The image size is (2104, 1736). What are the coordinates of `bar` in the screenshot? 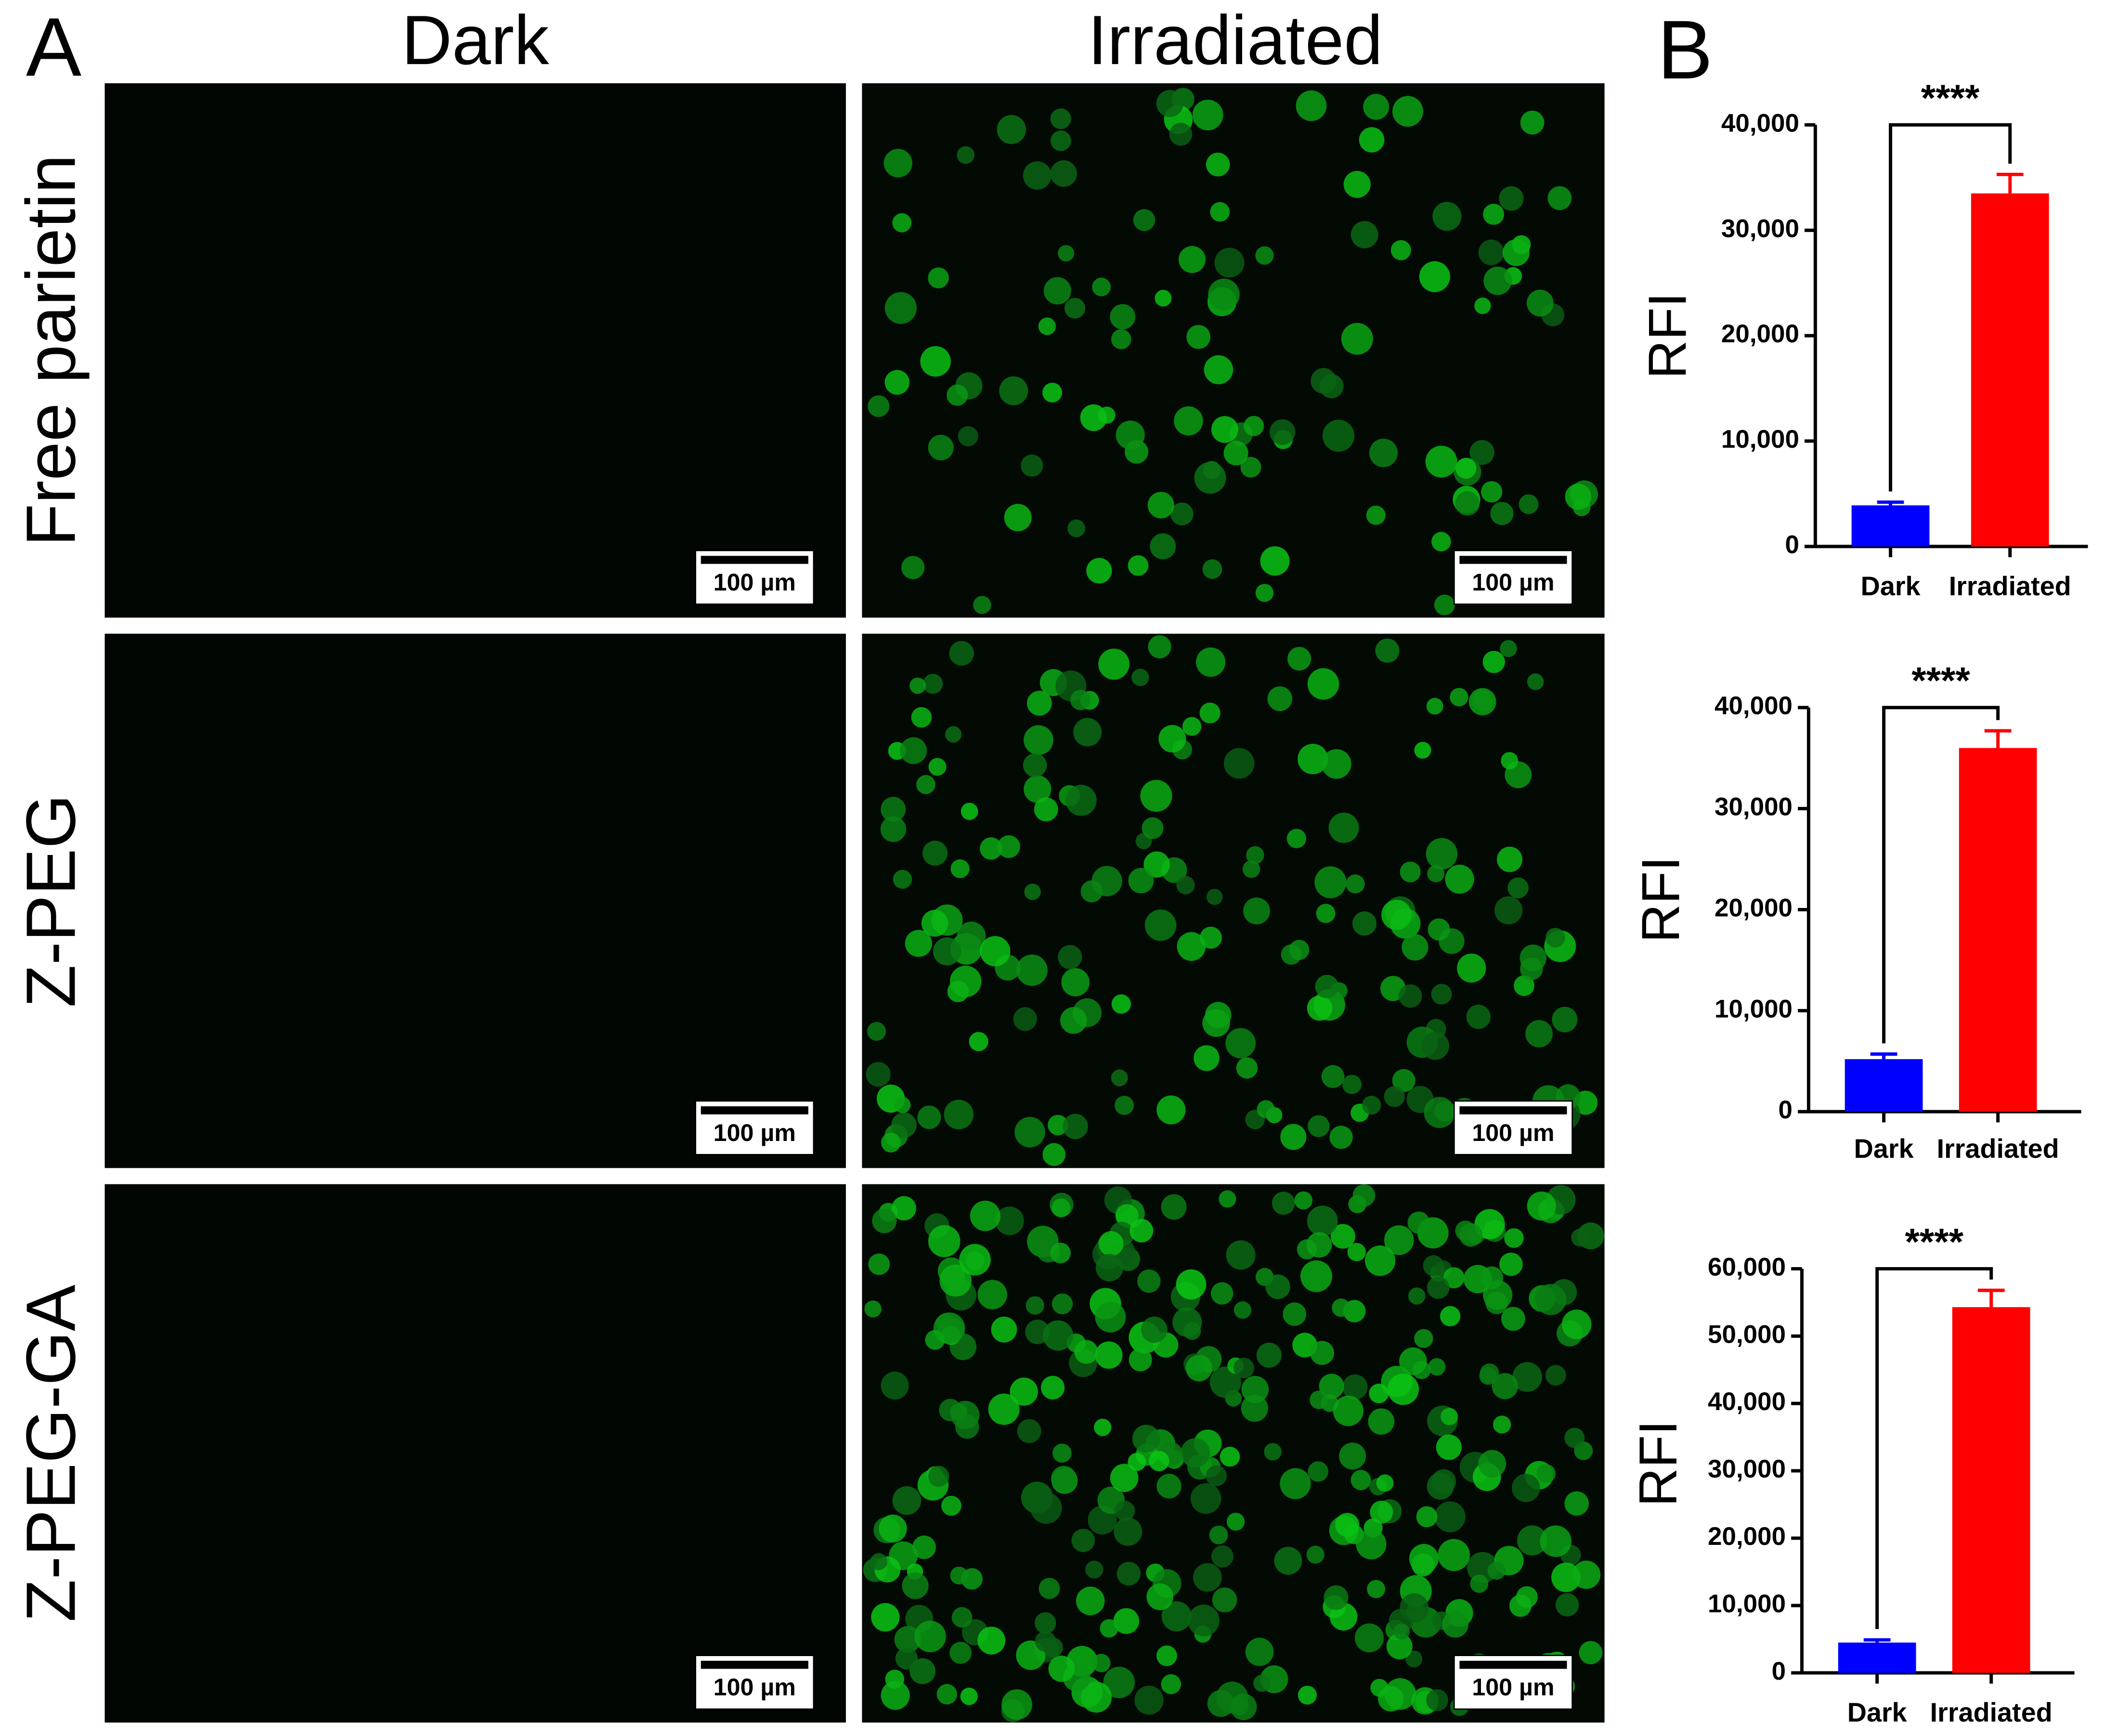 It's located at (1991, 1490).